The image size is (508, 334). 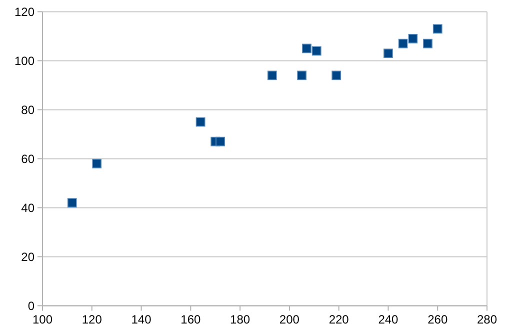 What do you see at coordinates (28, 257) in the screenshot?
I see `y-tick-label: 20` at bounding box center [28, 257].